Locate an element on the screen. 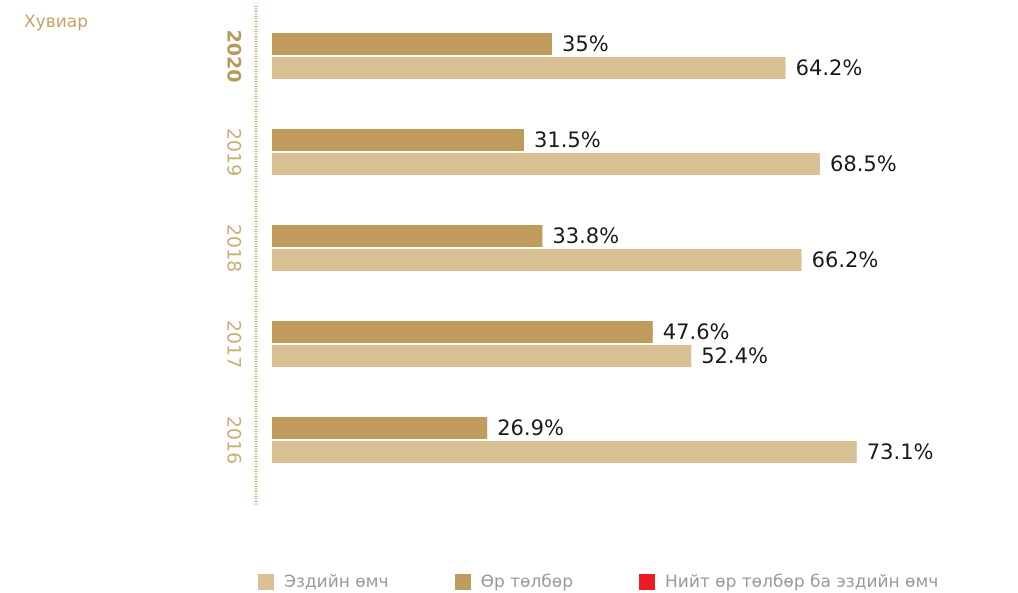 This screenshot has width=1018, height=593. year-label: 2017 is located at coordinates (234, 344).